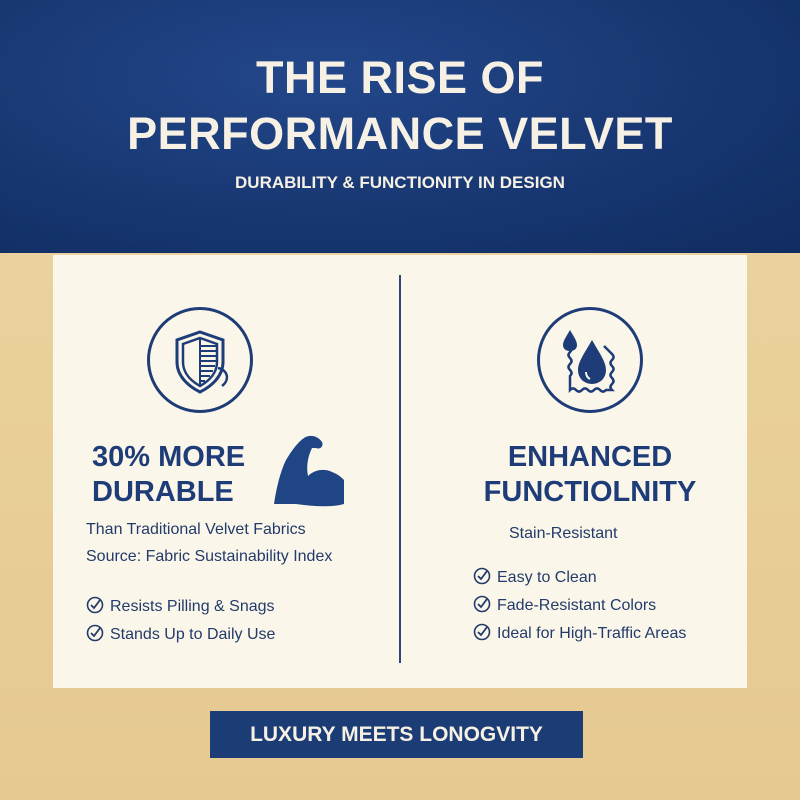 The image size is (800, 800). Describe the element at coordinates (590, 457) in the screenshot. I see `headline-line-1: ENHANCED` at that location.